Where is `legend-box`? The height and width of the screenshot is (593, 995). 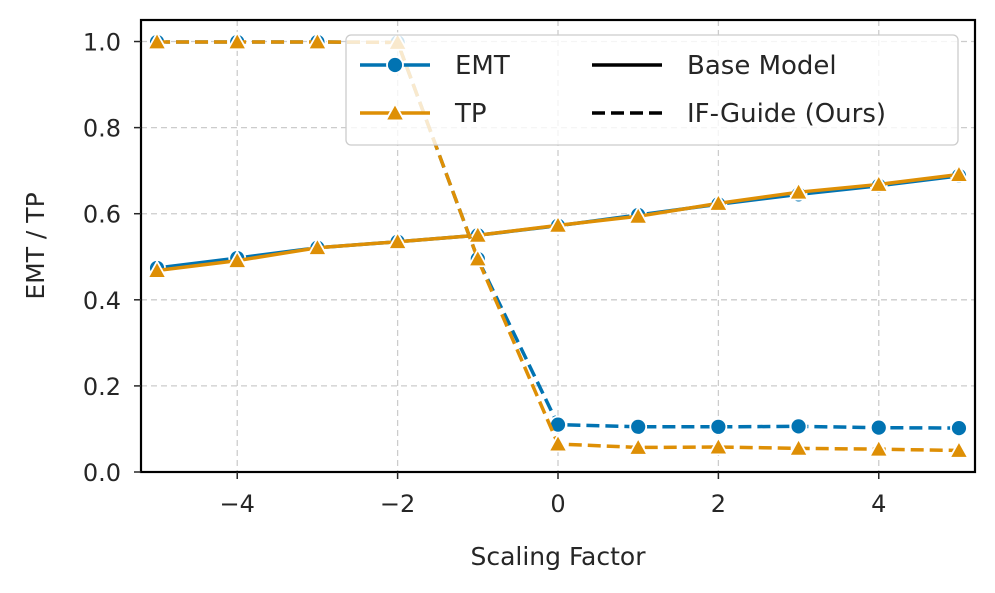
legend-box is located at coordinates (652, 90).